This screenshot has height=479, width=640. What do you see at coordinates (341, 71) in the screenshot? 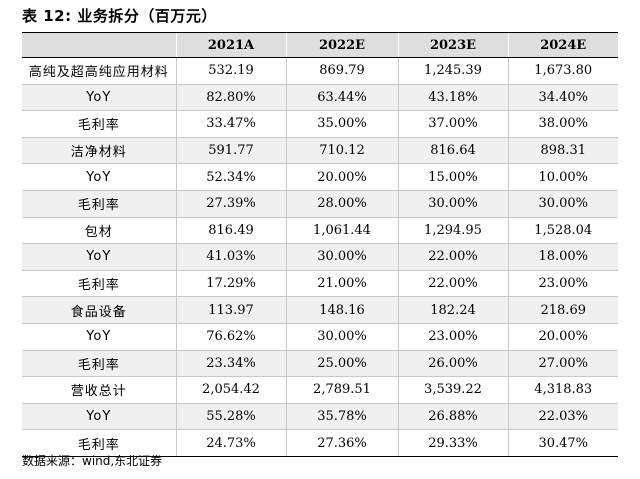
I see `value-cell: 869.79` at bounding box center [341, 71].